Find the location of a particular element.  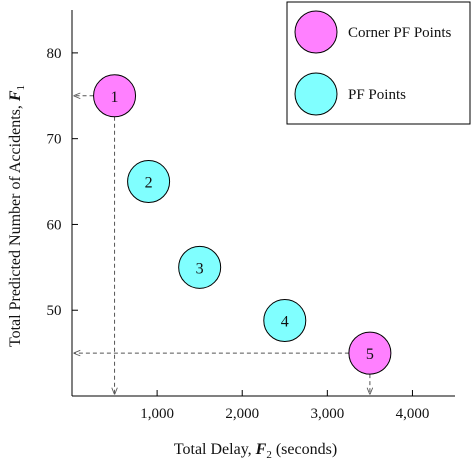

legend: Corner PF Points PF Points is located at coordinates (378, 63).